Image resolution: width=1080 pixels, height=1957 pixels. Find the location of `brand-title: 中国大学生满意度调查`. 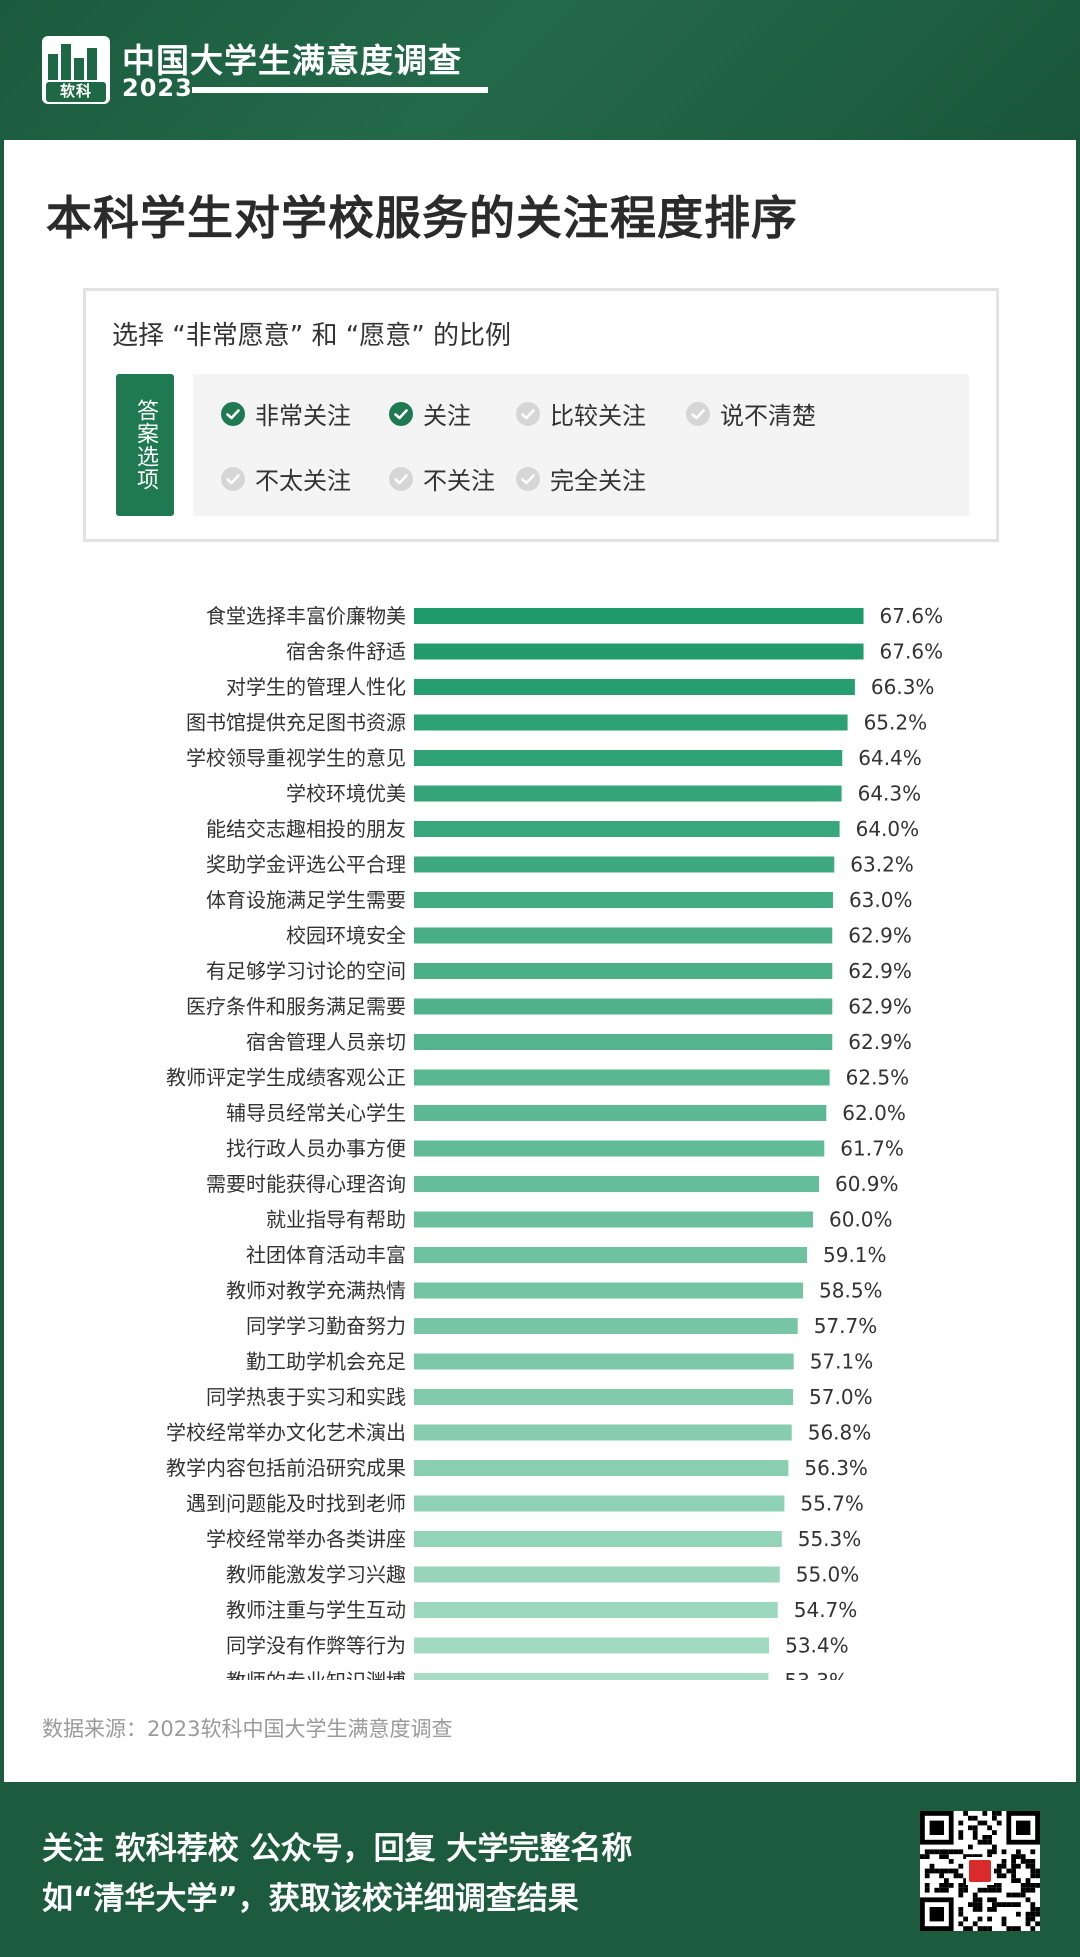

brand-title: 中国大学生满意度调查 is located at coordinates (292, 60).